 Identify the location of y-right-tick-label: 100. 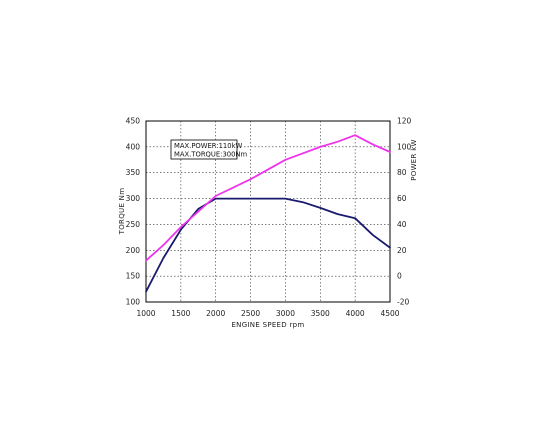
(404, 146).